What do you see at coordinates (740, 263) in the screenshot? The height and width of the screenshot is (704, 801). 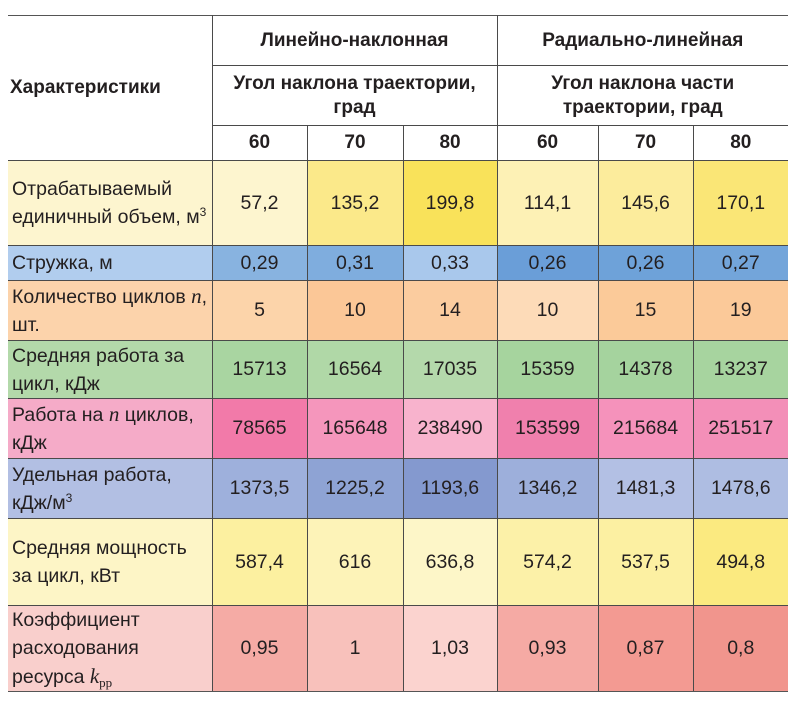 I see `cell: 0,27` at bounding box center [740, 263].